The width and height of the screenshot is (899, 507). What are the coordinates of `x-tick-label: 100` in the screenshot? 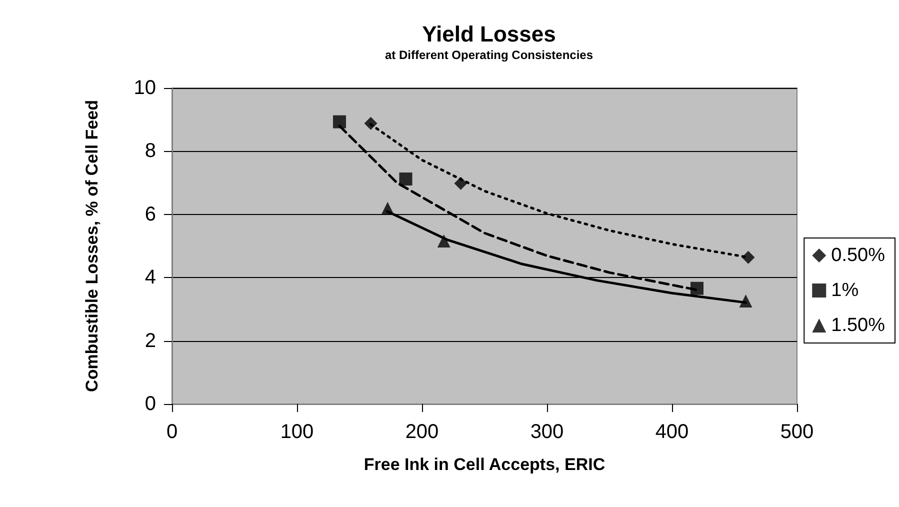 It's located at (297, 432).